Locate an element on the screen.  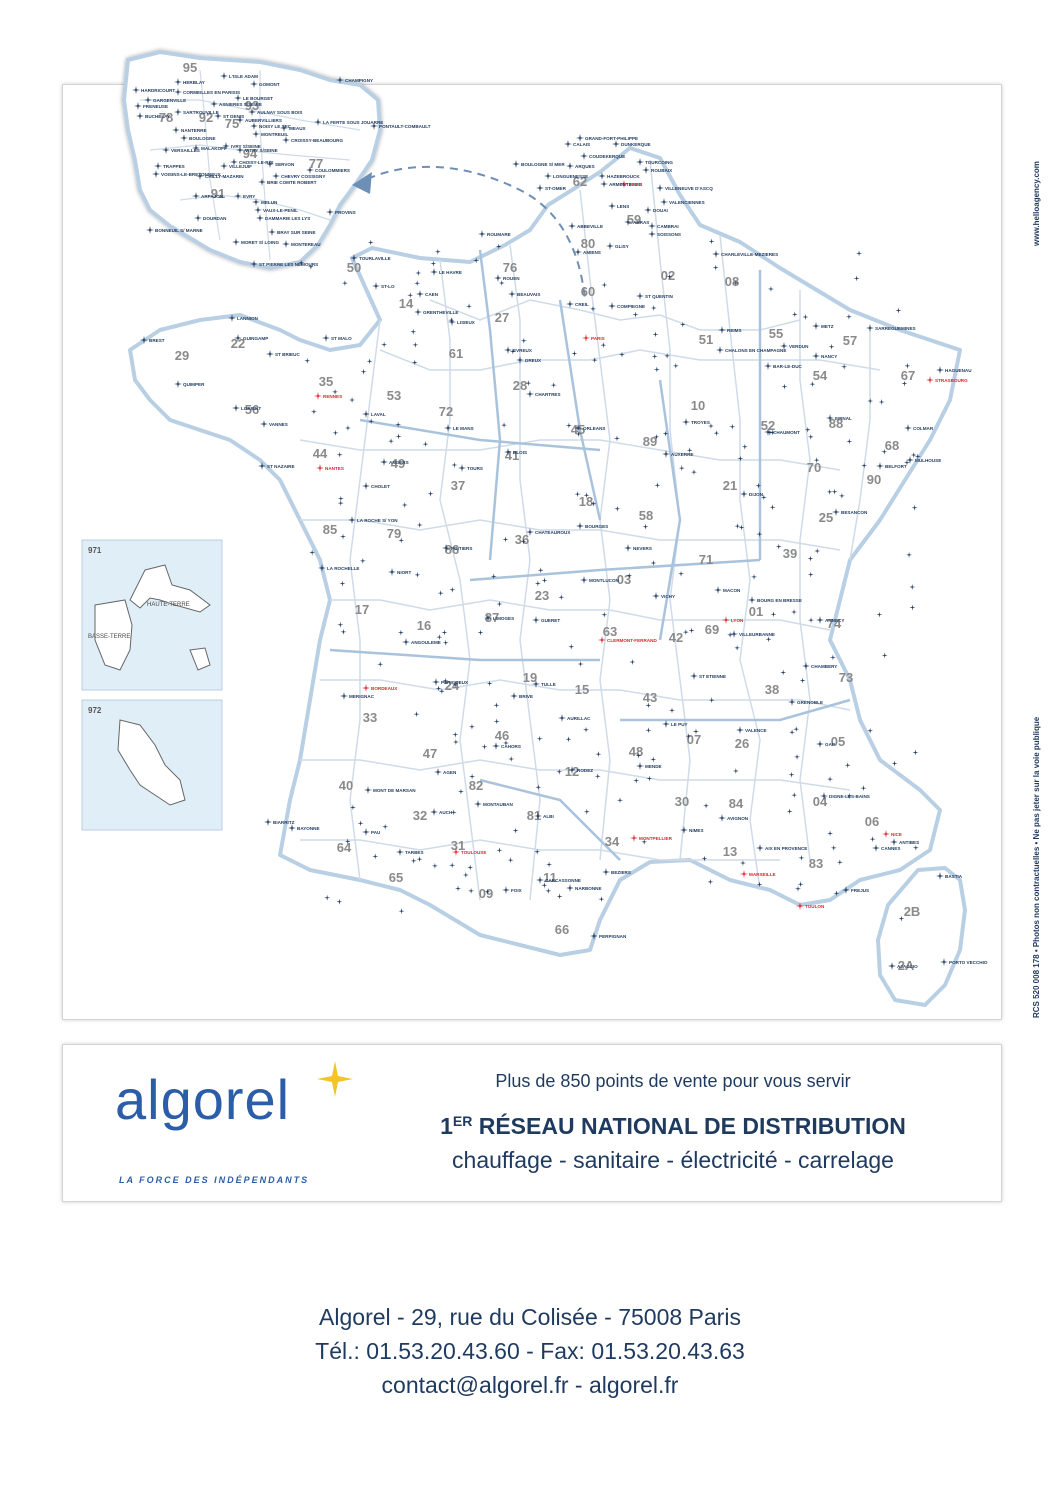
city-label: ARMENTIERES is located at coordinates (625, 184).